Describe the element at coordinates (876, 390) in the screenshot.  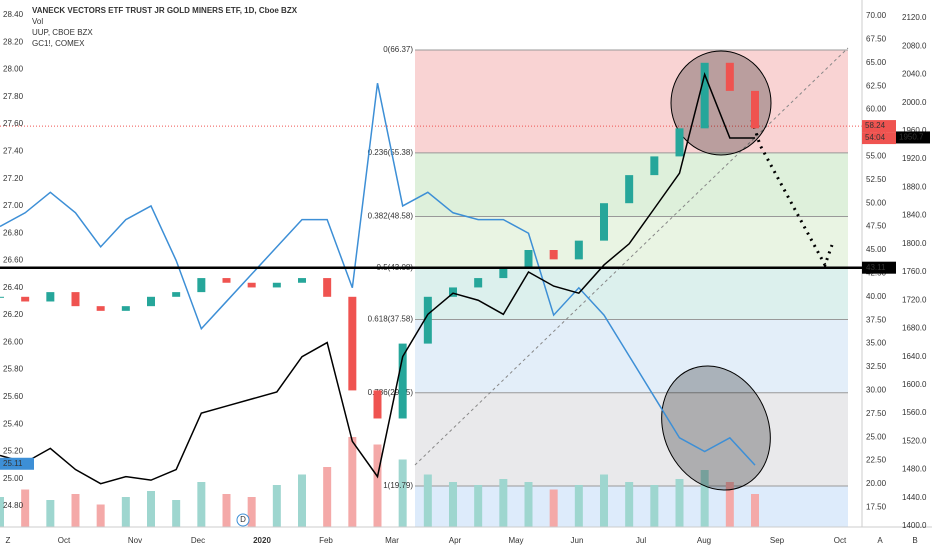
I see `mid-tick-label: 30.00` at that location.